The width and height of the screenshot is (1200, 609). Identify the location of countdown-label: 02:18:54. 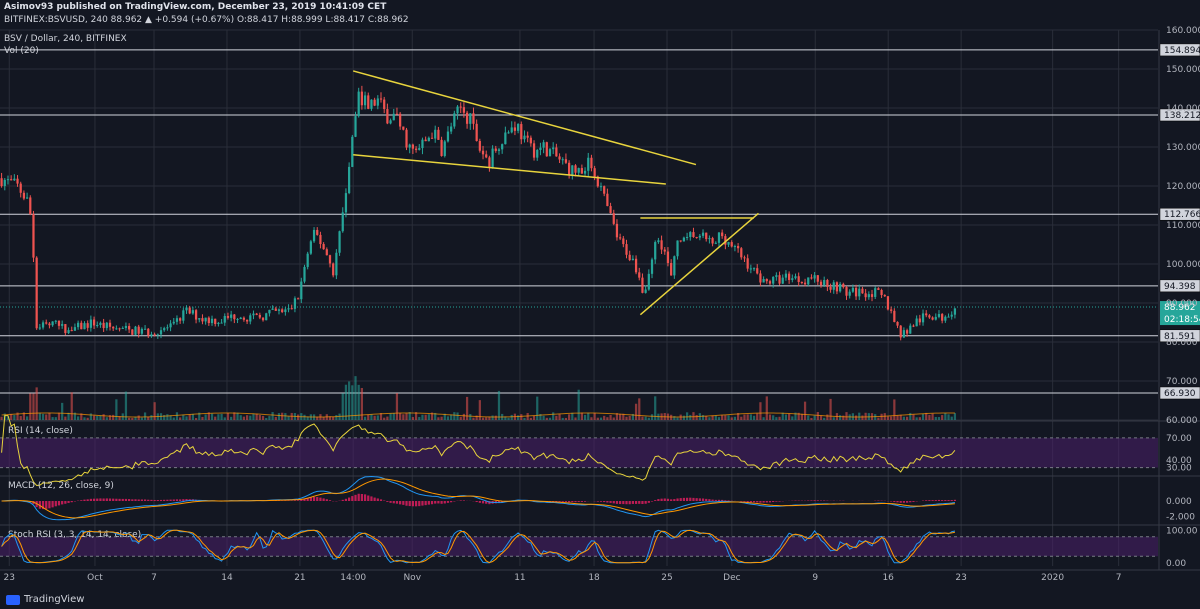
(1182, 320).